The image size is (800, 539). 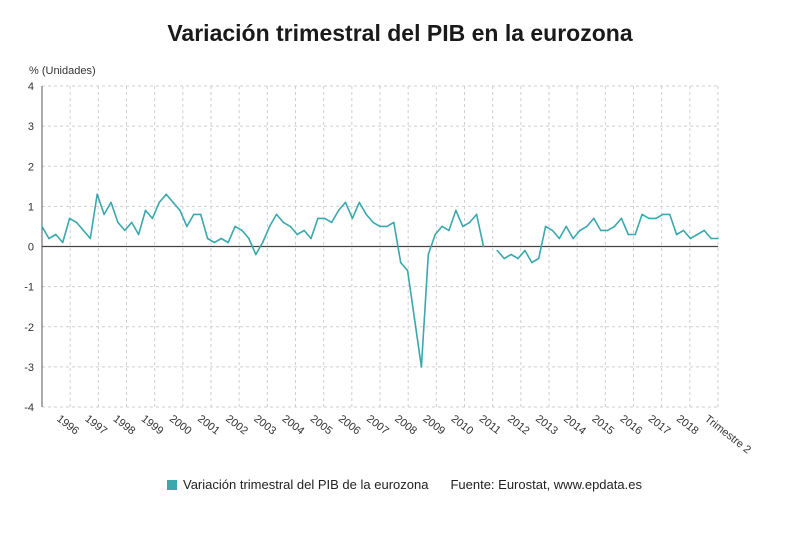 What do you see at coordinates (546, 425) in the screenshot?
I see `x-tick-label: 2013` at bounding box center [546, 425].